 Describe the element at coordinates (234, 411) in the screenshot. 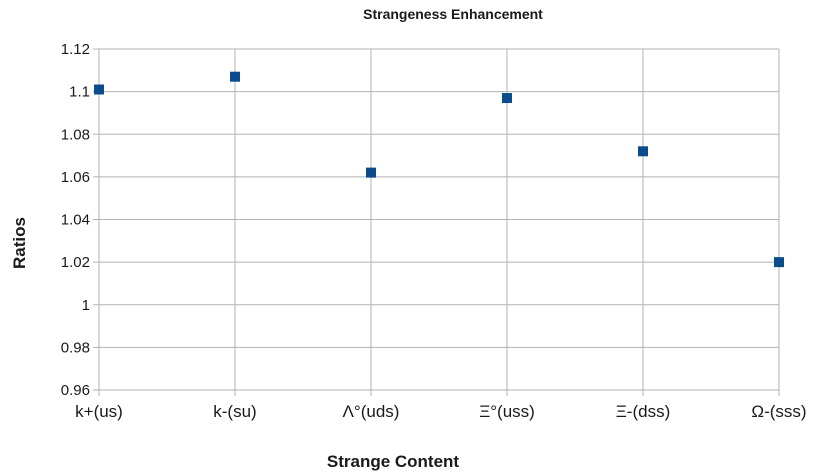

I see `x-tick-label: k-(su)` at that location.